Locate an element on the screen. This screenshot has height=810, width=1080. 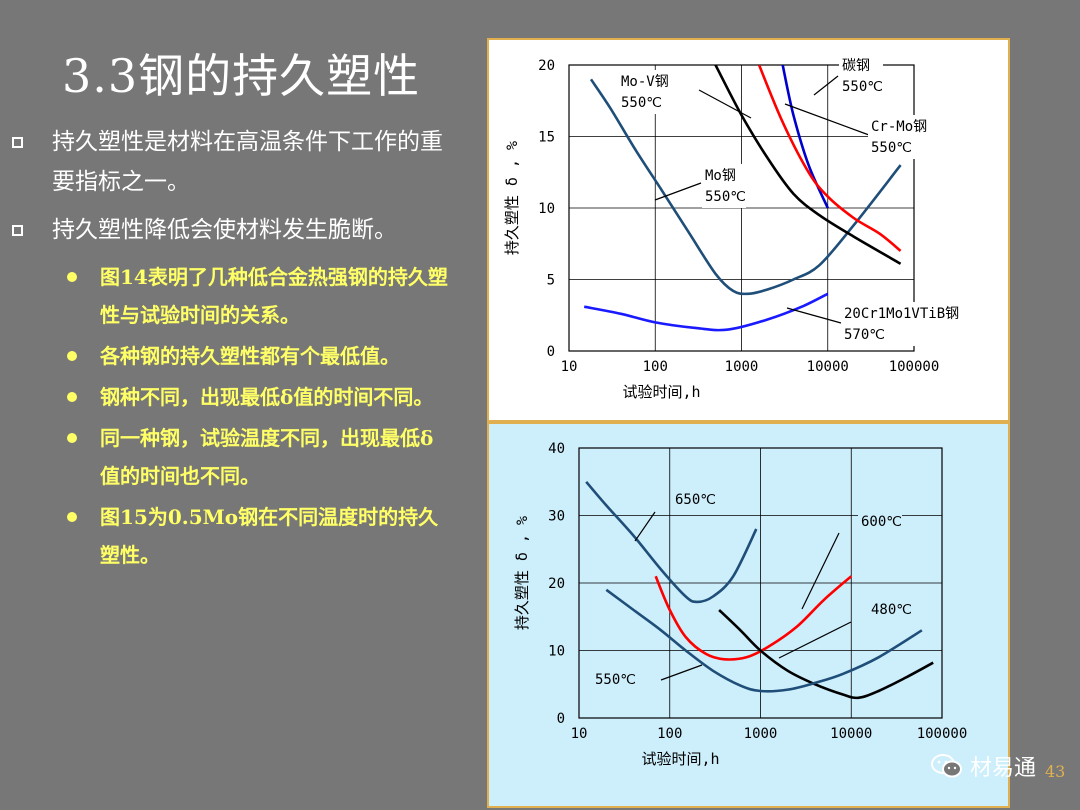
wechat-icon is located at coordinates (946, 766).